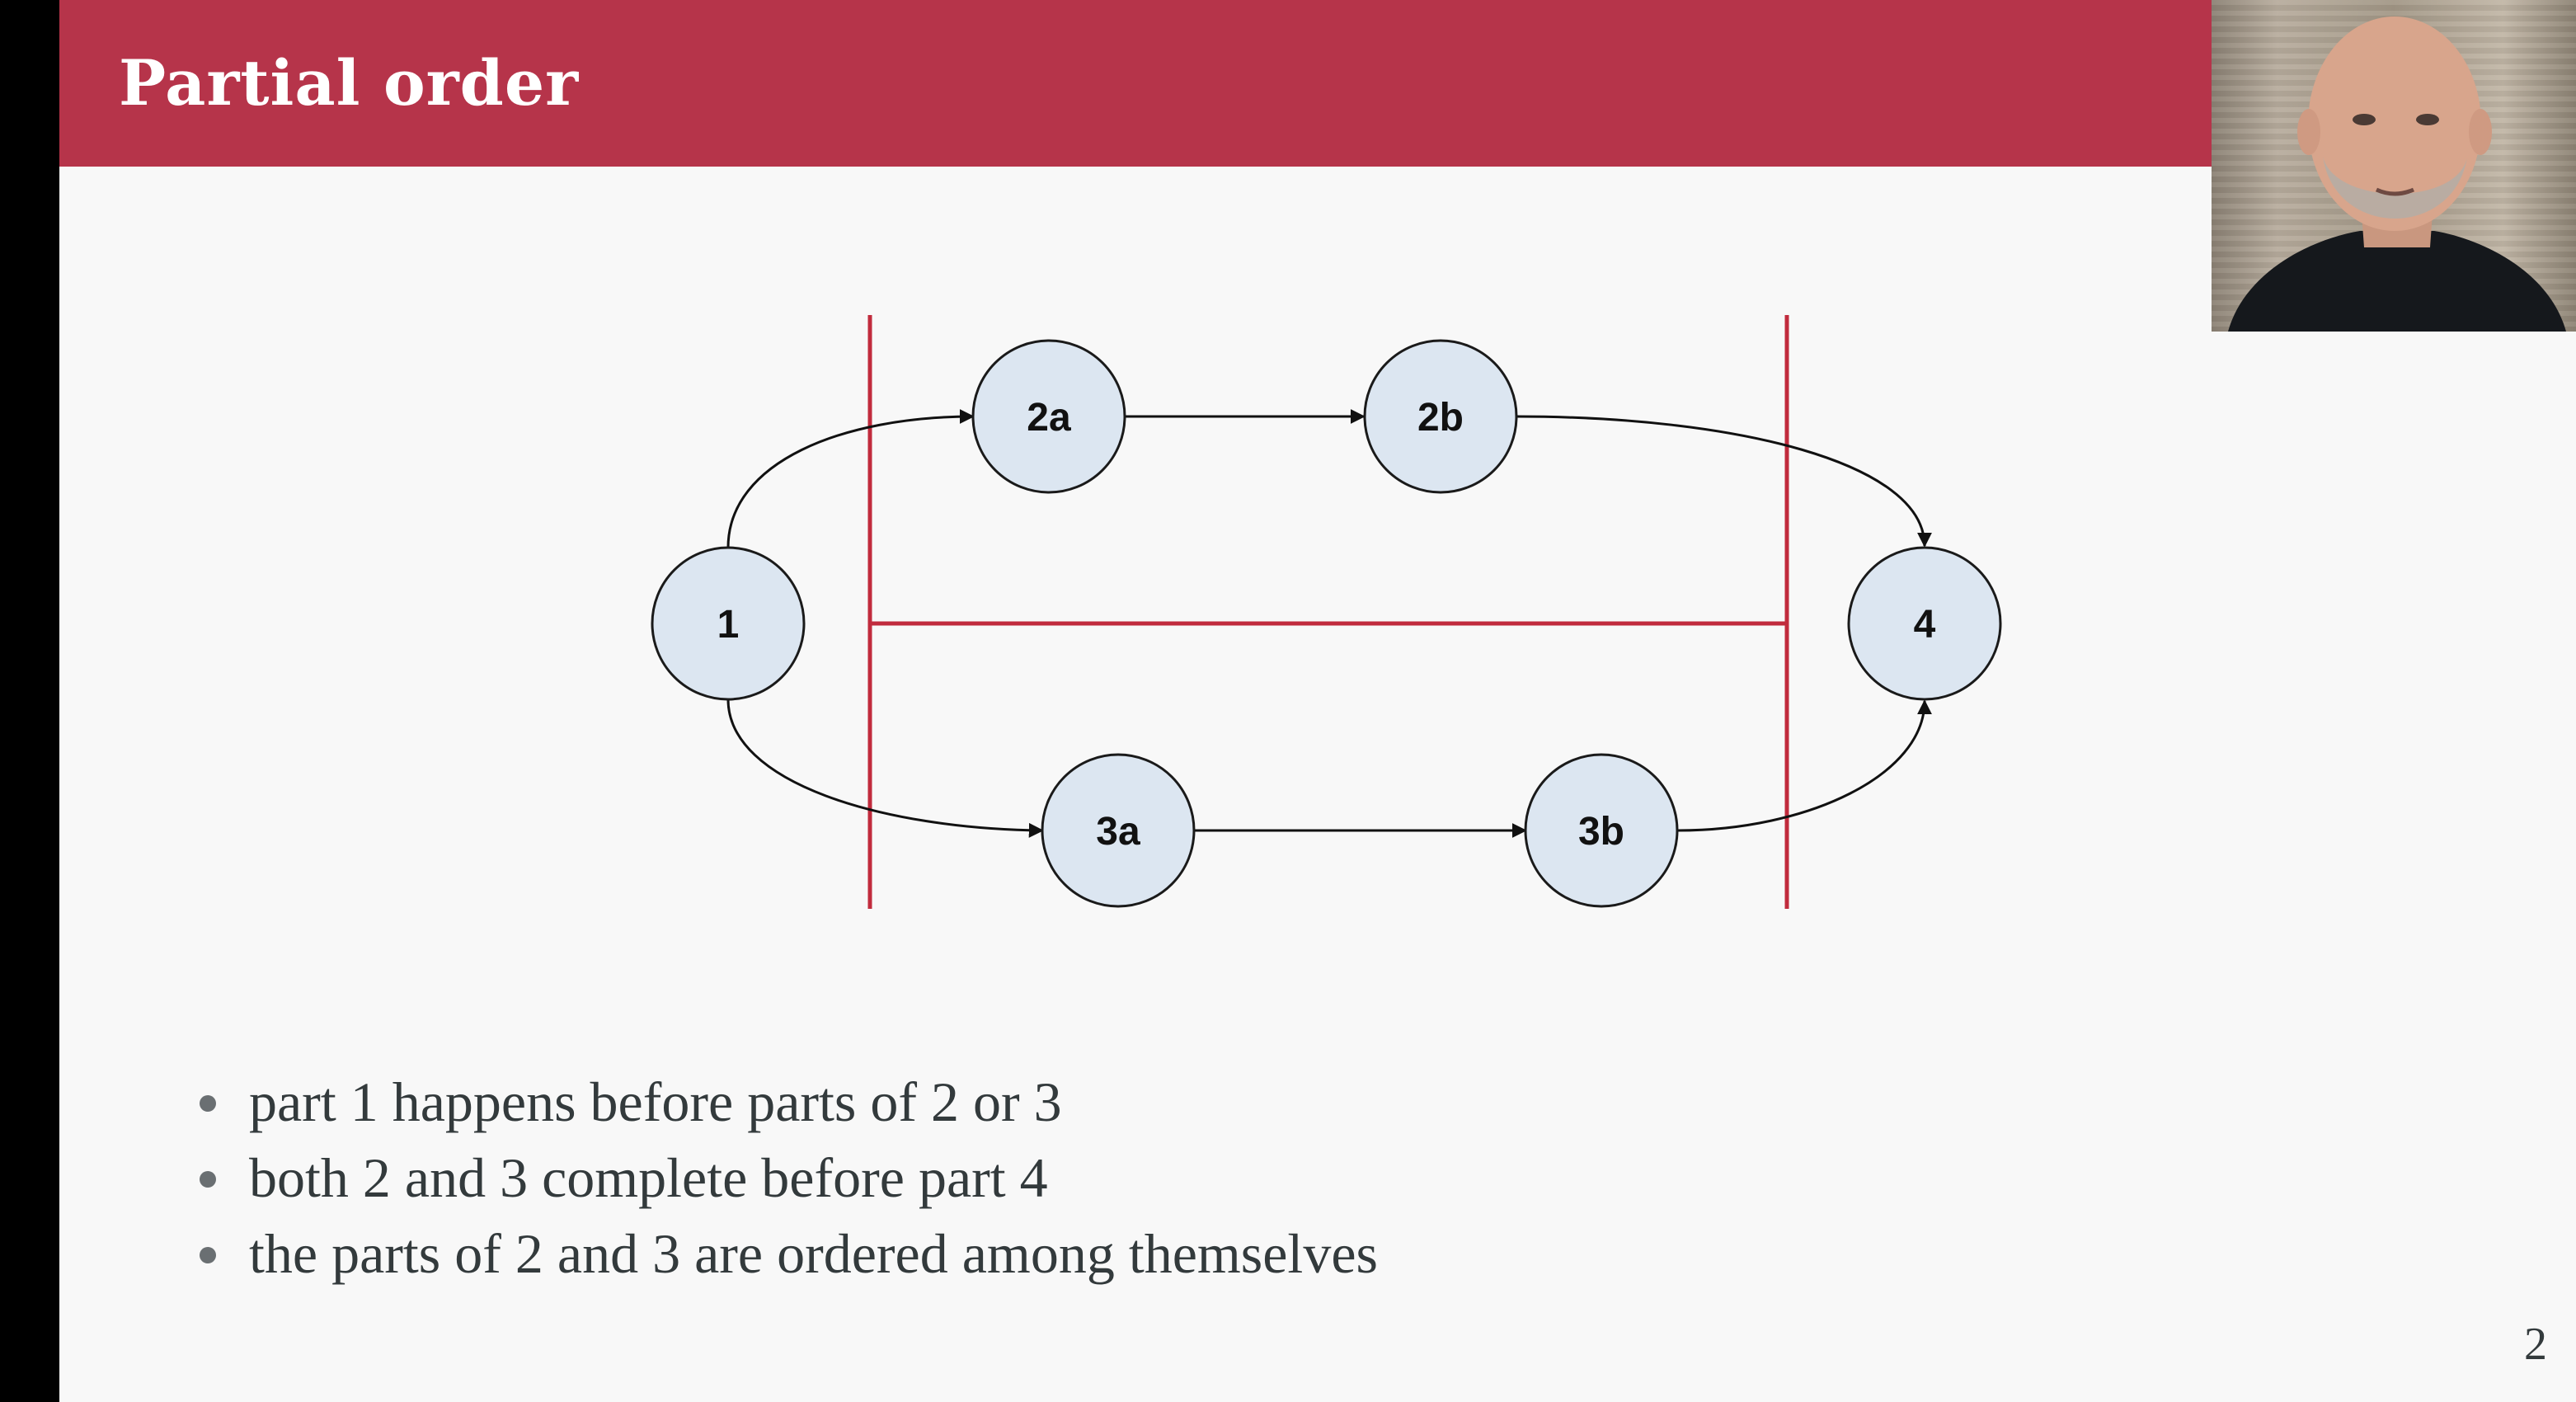 The height and width of the screenshot is (1402, 2576). I want to click on bullet-text: part 1 happens before parts of 2 or 3, so click(655, 1101).